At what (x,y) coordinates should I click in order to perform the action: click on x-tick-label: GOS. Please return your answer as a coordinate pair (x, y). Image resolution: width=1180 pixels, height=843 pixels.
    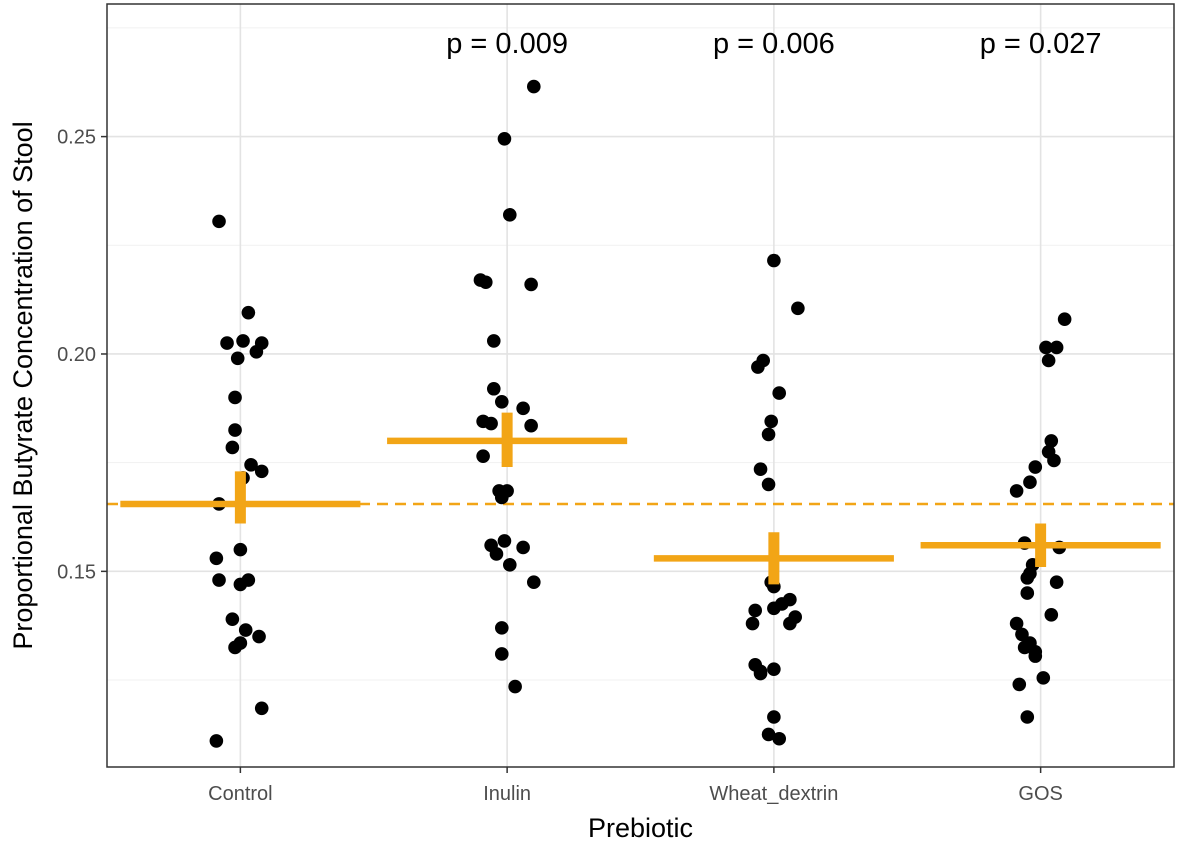
    Looking at the image, I should click on (1040, 794).